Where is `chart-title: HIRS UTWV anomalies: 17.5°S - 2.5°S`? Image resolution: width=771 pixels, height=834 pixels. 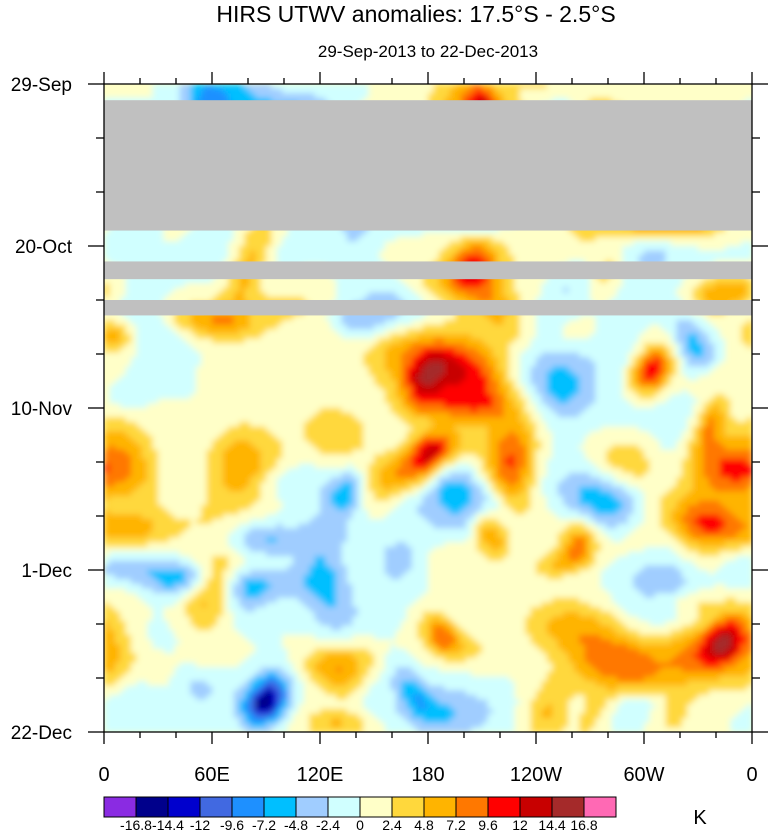
chart-title: HIRS UTWV anomalies: 17.5°S - 2.5°S is located at coordinates (415, 14).